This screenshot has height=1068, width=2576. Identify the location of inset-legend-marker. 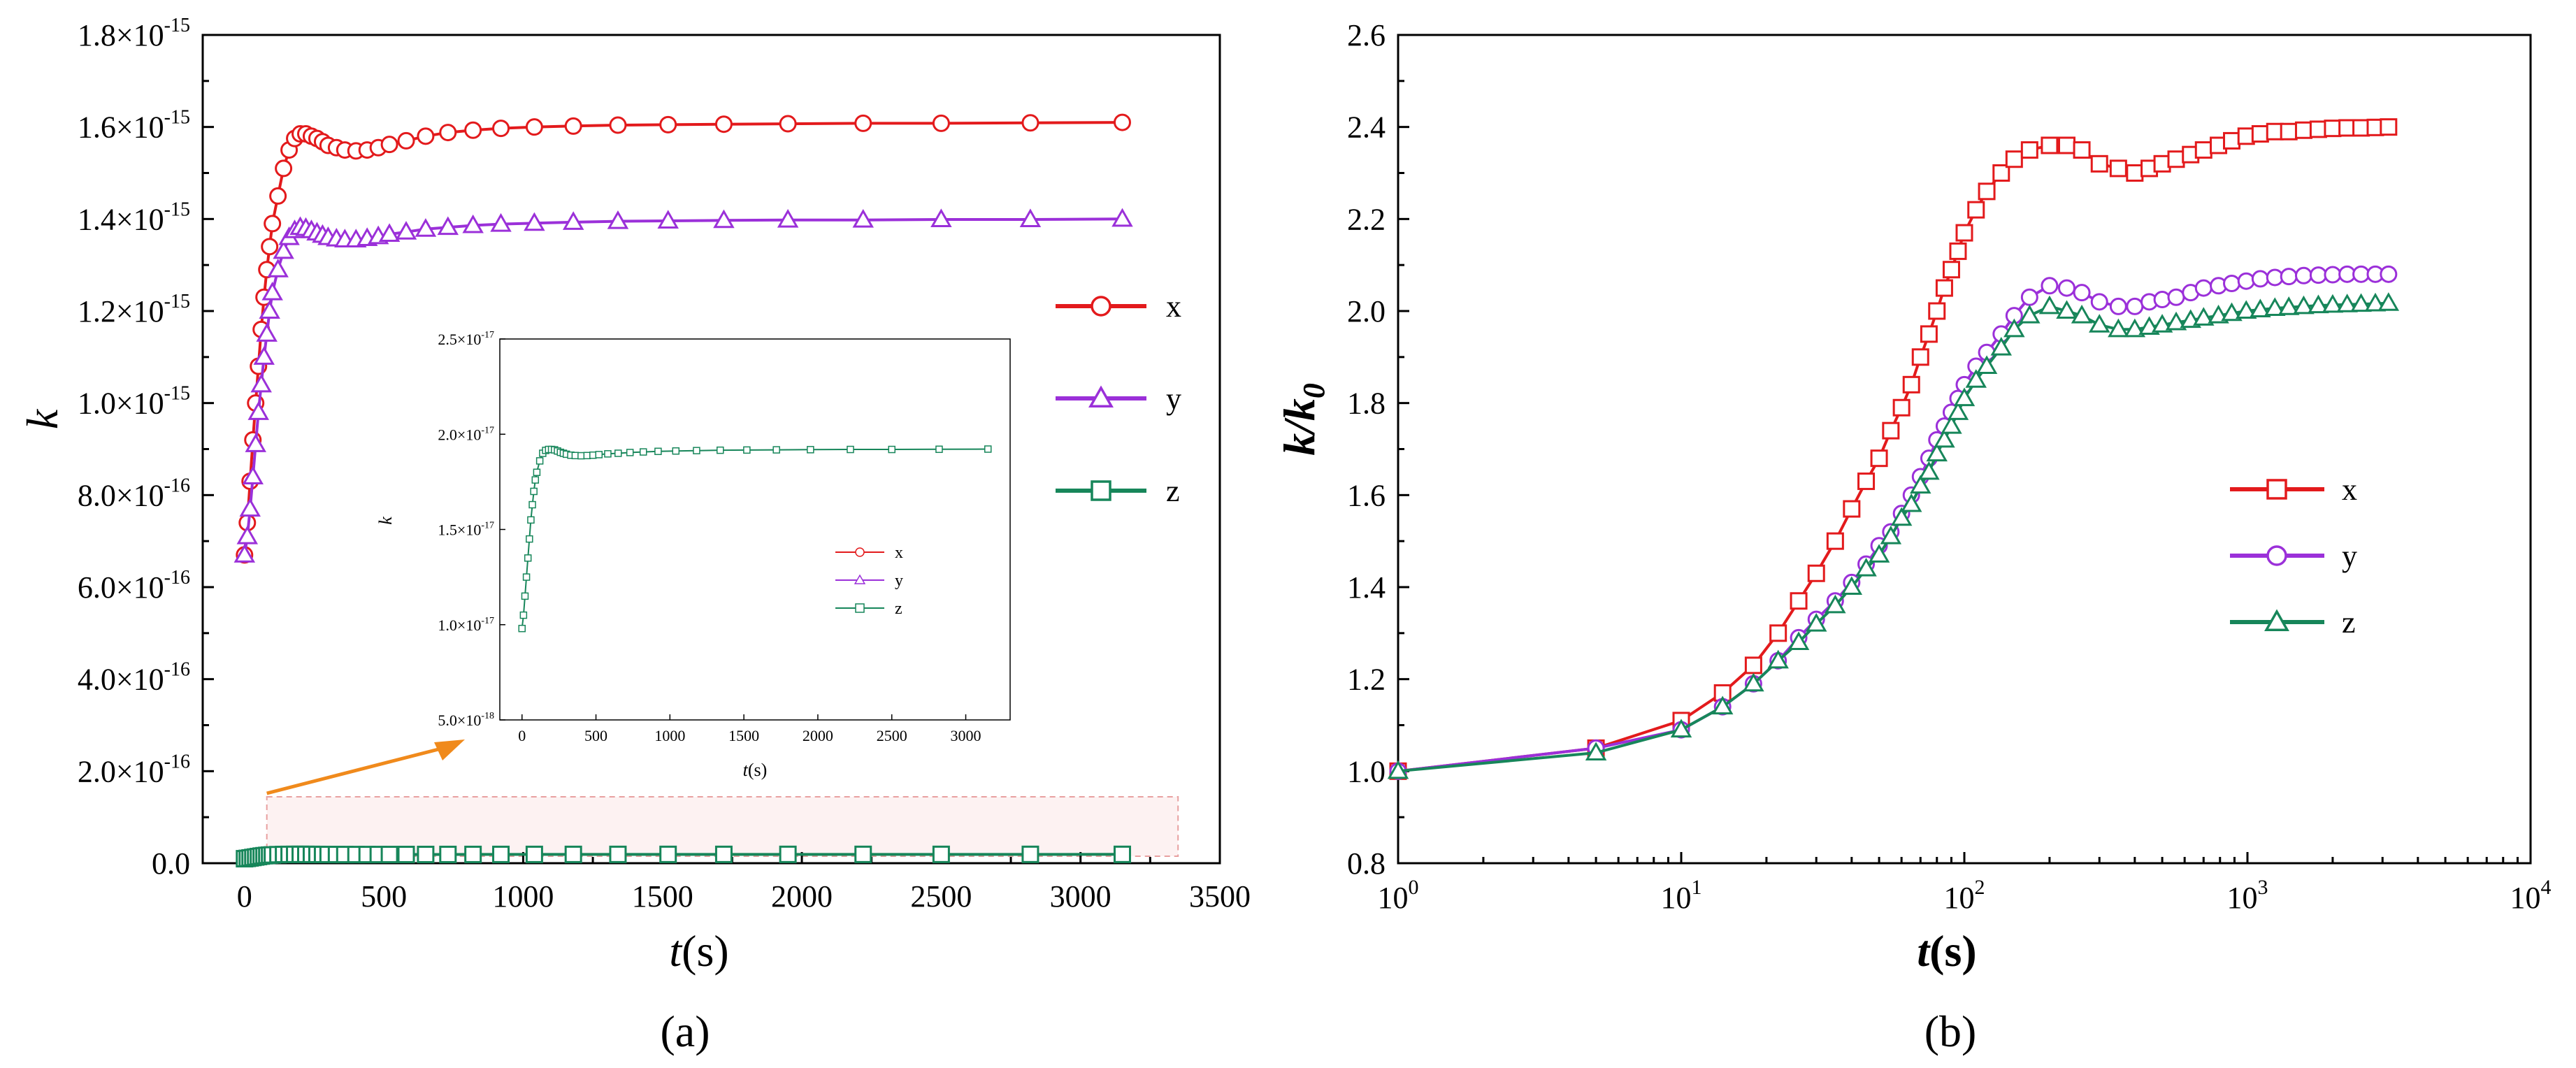
(860, 608).